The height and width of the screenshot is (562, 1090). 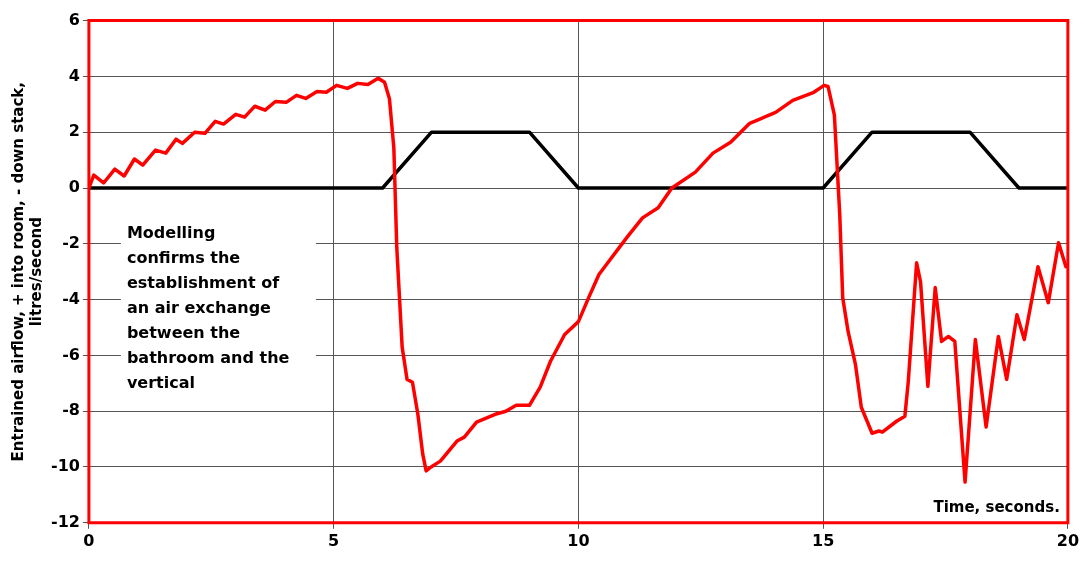 I want to click on y-tick-label: -12, so click(x=65, y=521).